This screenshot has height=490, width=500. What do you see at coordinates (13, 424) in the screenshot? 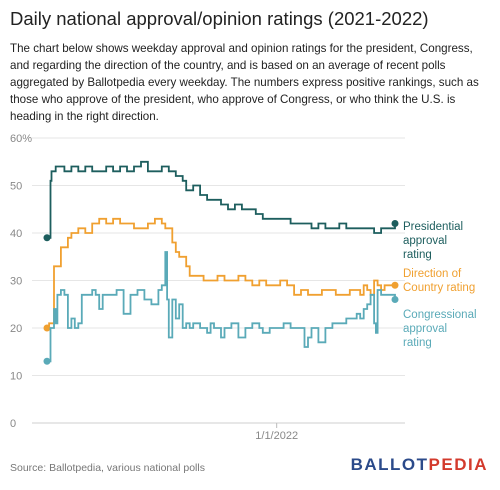
I see `y-tick-label: 0` at bounding box center [13, 424].